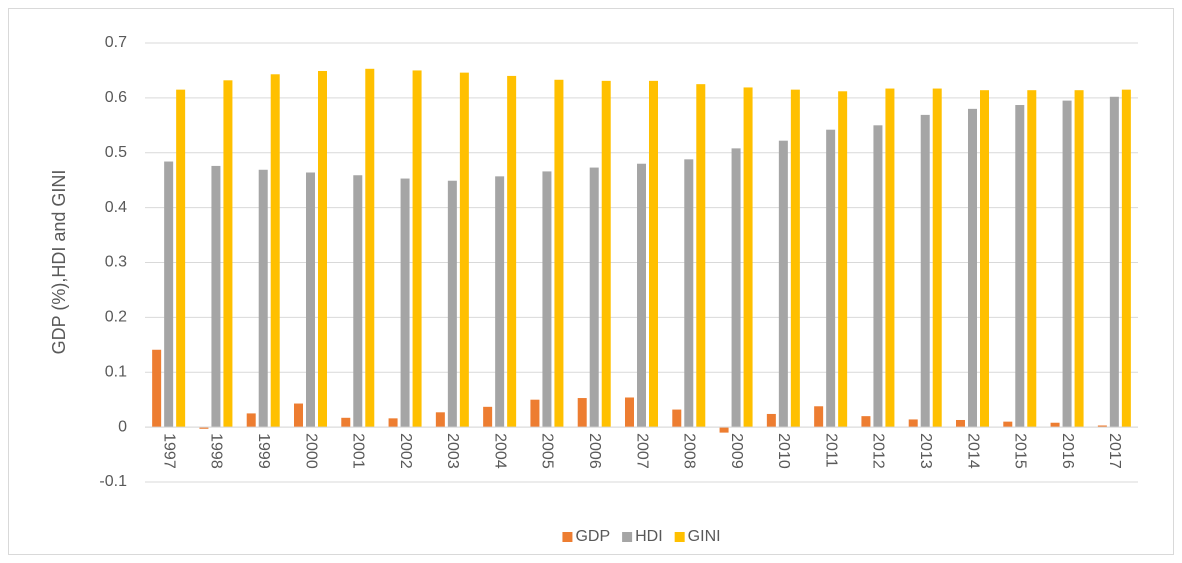 Image resolution: width=1182 pixels, height=563 pixels. I want to click on legend-label: GDP, so click(592, 536).